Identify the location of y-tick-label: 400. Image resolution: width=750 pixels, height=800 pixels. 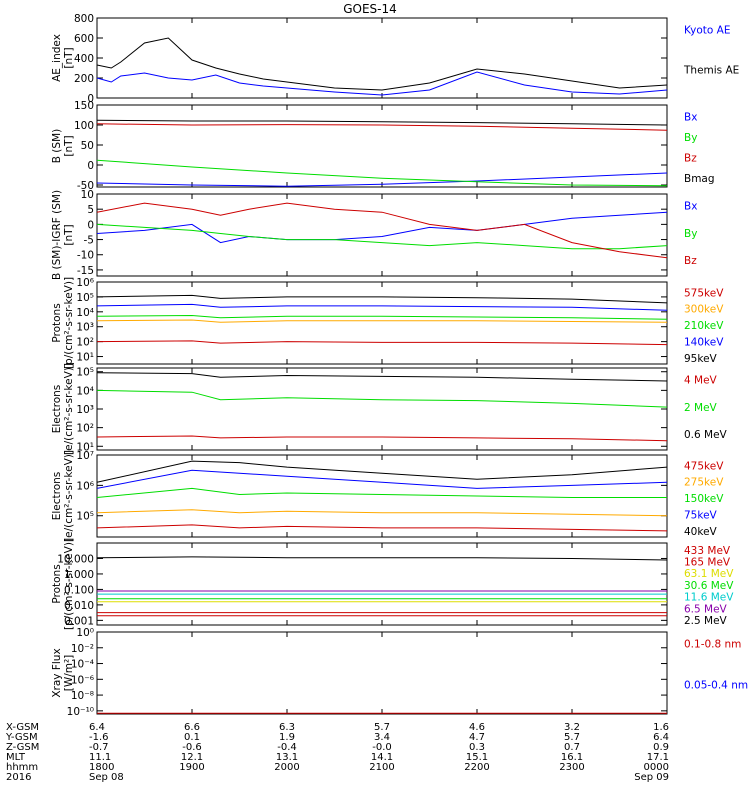
(84, 59).